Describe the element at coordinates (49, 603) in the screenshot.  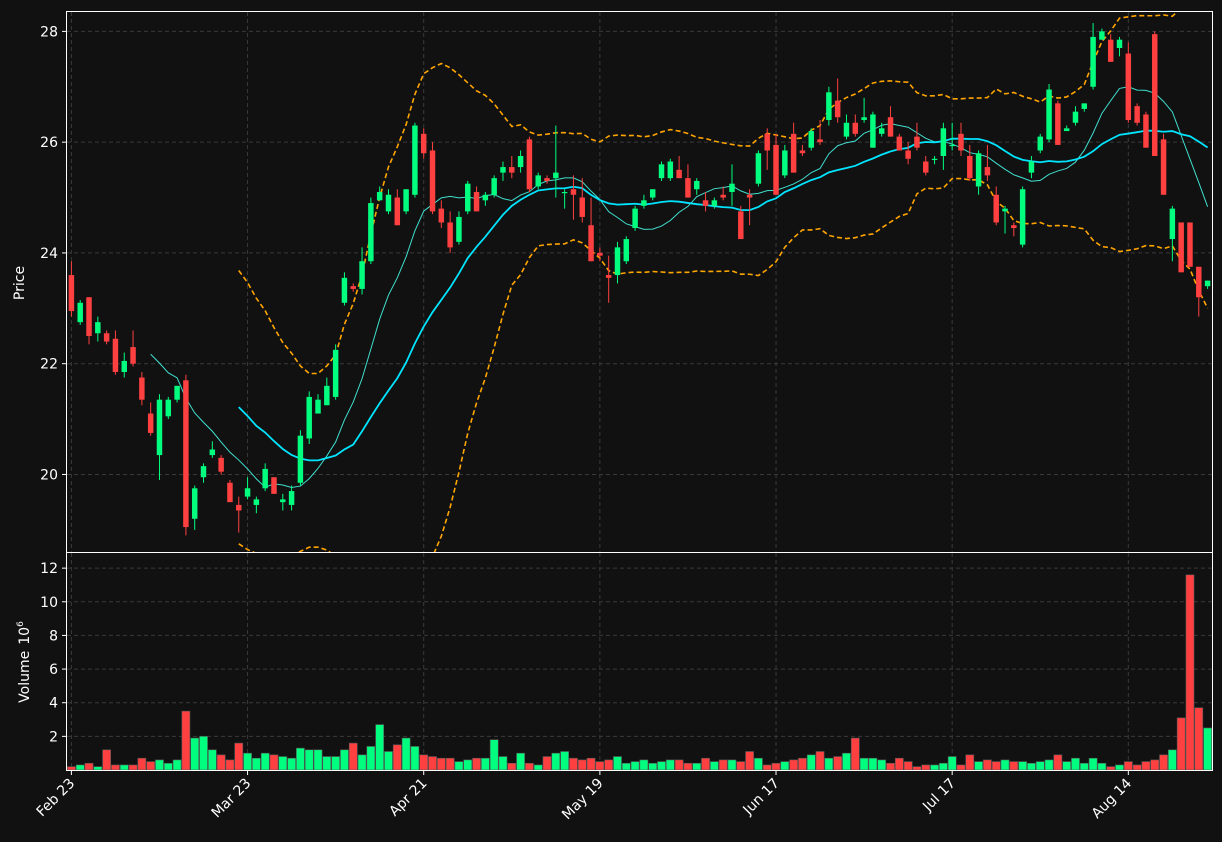
I see `volume-tick-label: 10` at that location.